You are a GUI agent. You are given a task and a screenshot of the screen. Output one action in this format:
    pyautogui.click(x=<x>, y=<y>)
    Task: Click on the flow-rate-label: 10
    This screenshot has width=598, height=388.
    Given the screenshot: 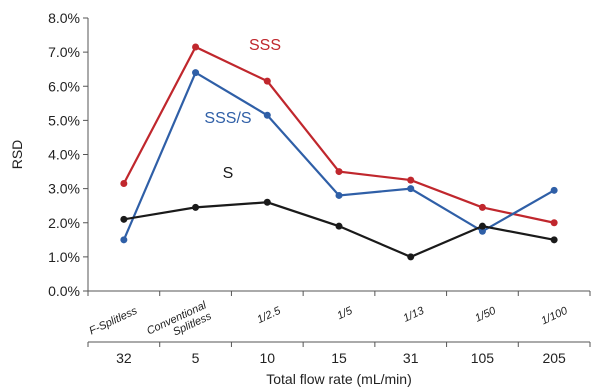 What is the action you would take?
    pyautogui.click(x=267, y=358)
    